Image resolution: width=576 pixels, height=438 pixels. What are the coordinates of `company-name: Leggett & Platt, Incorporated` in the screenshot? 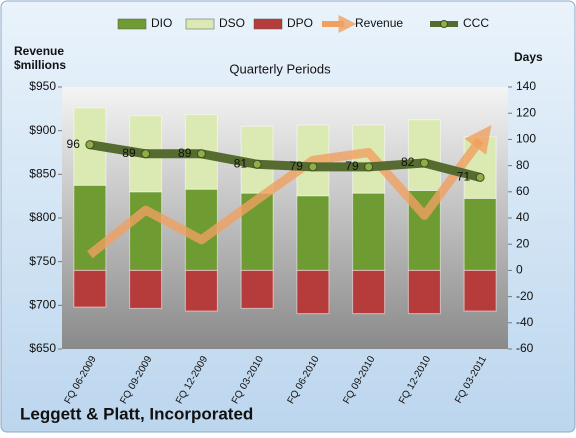 It's located at (136, 413).